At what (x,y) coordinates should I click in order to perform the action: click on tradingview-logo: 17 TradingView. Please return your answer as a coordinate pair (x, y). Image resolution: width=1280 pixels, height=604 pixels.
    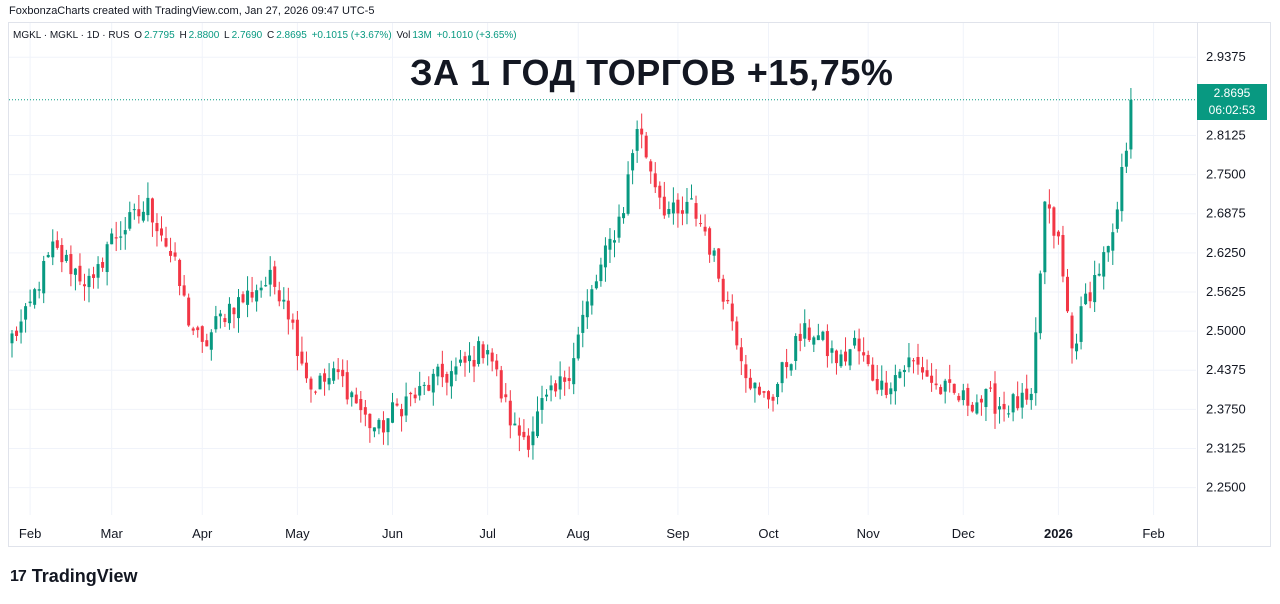
    Looking at the image, I should click on (74, 576).